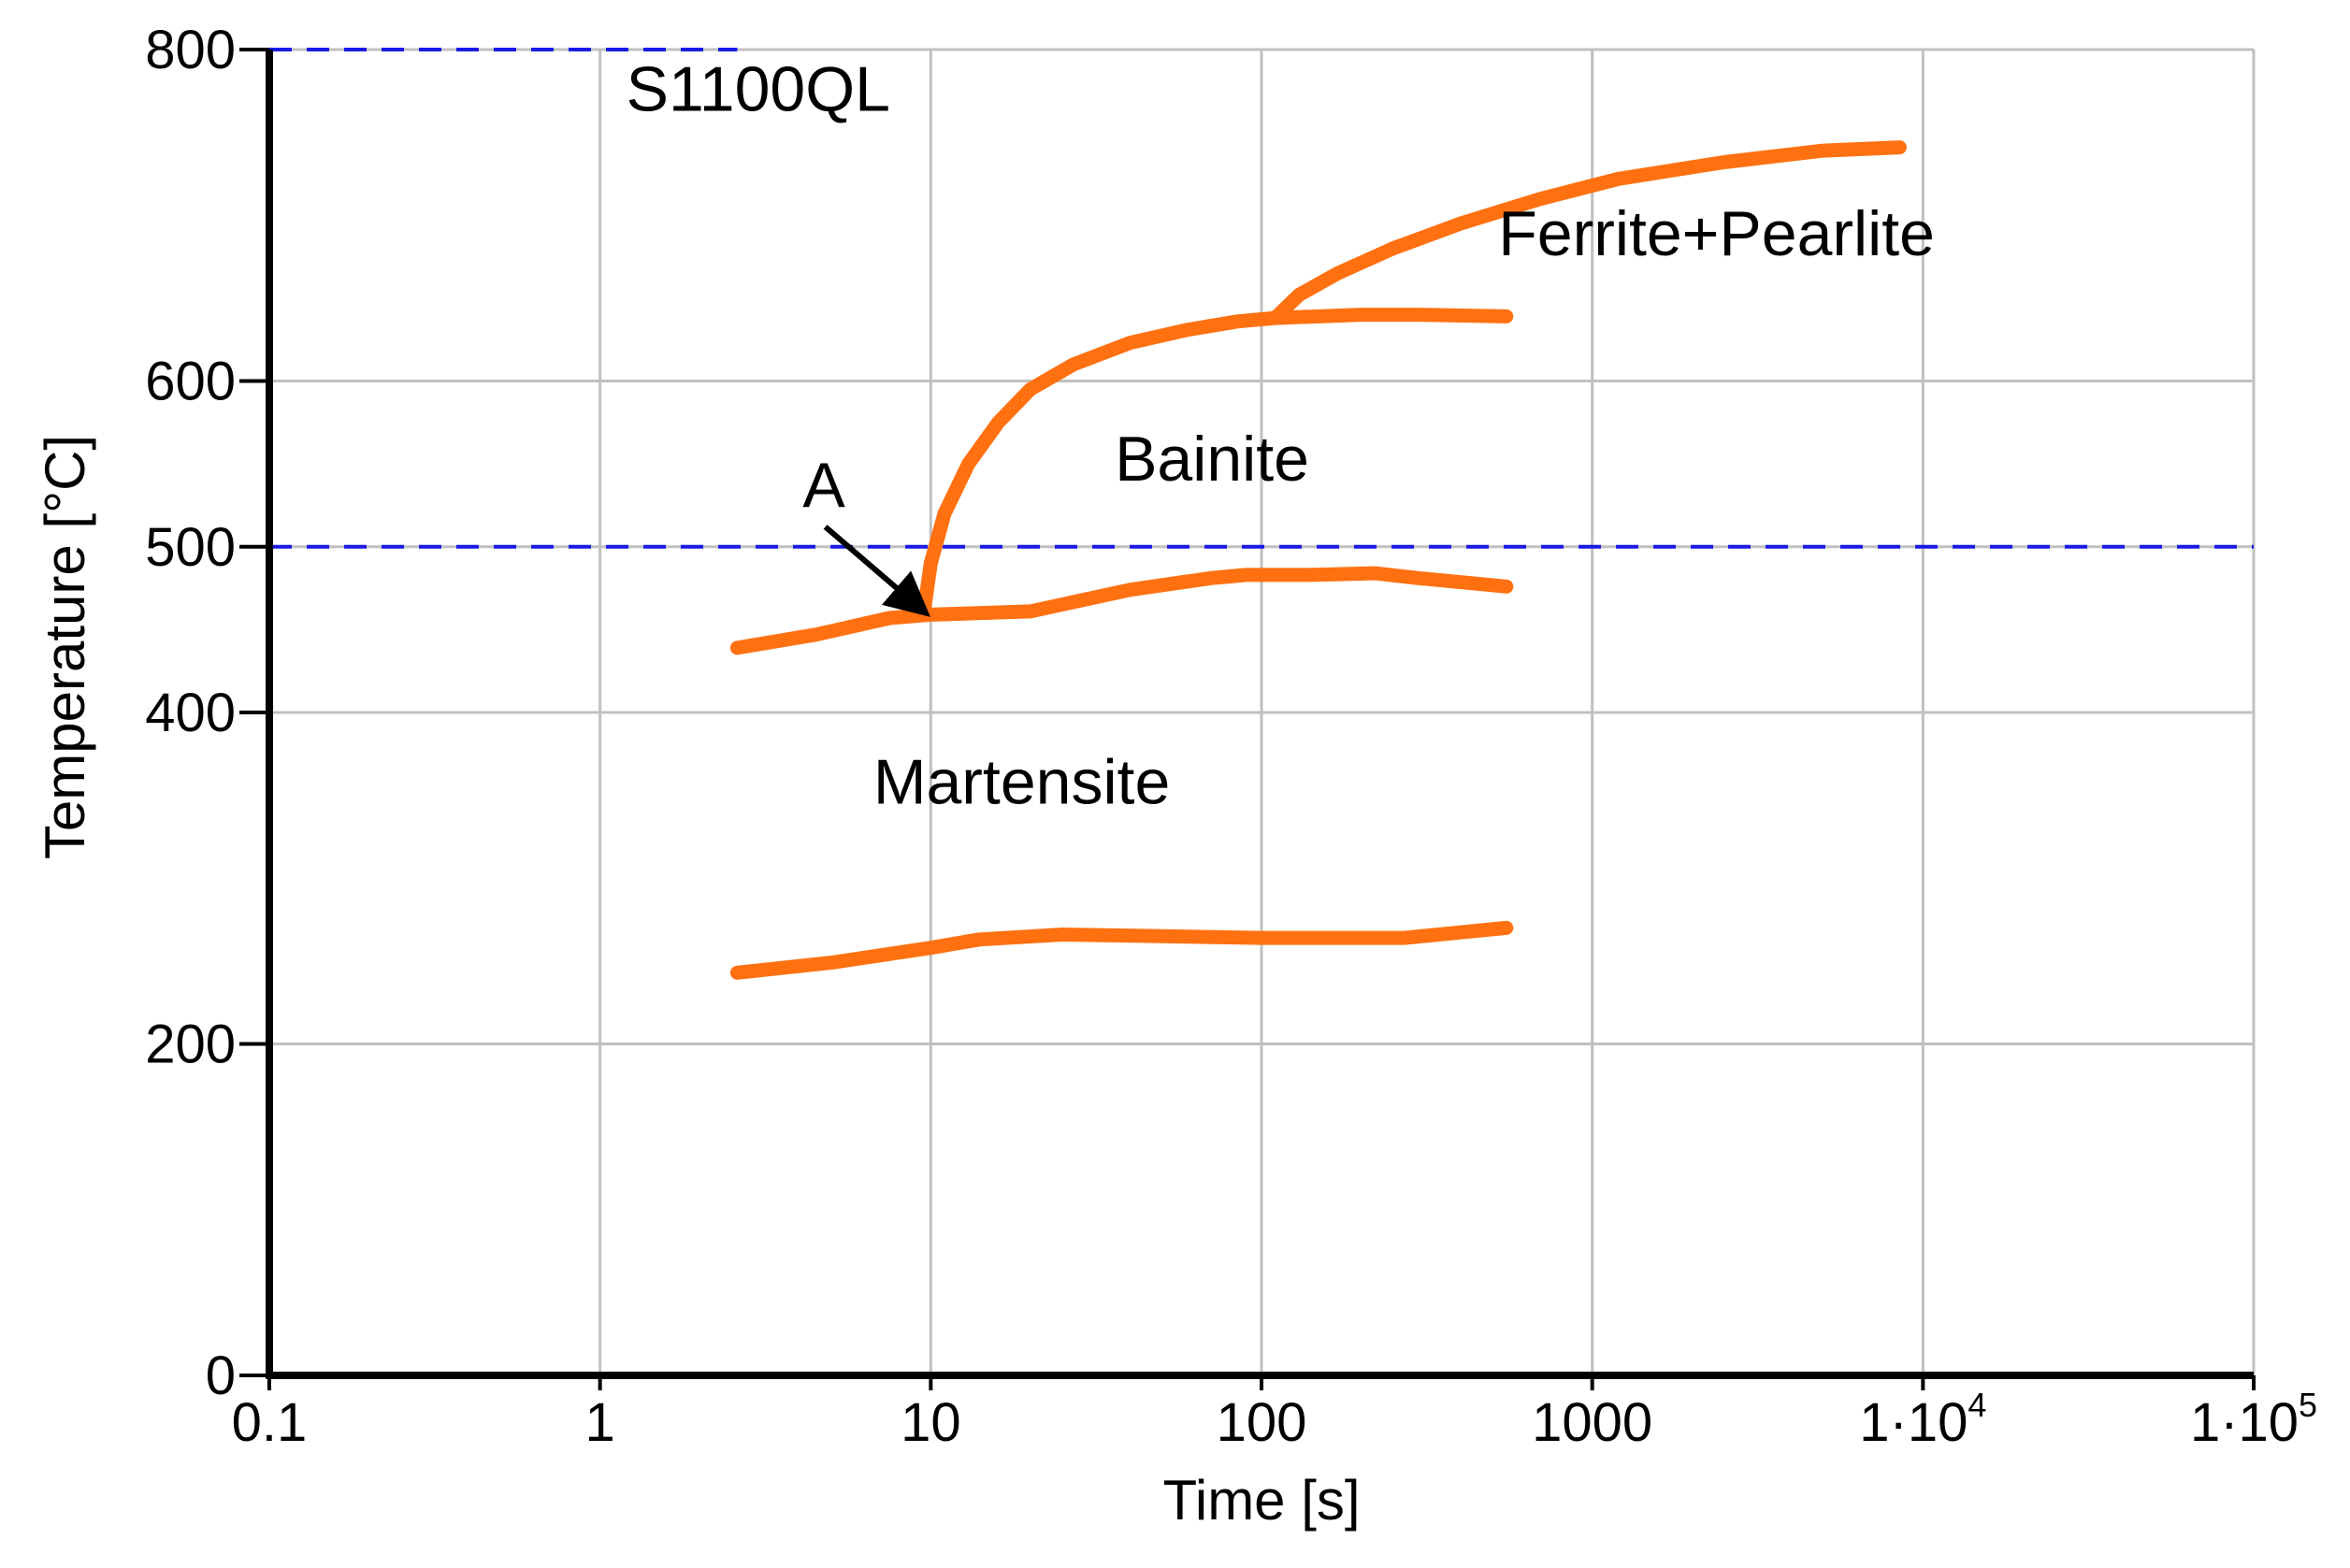  What do you see at coordinates (600, 1422) in the screenshot?
I see `x-tick-label: 1` at bounding box center [600, 1422].